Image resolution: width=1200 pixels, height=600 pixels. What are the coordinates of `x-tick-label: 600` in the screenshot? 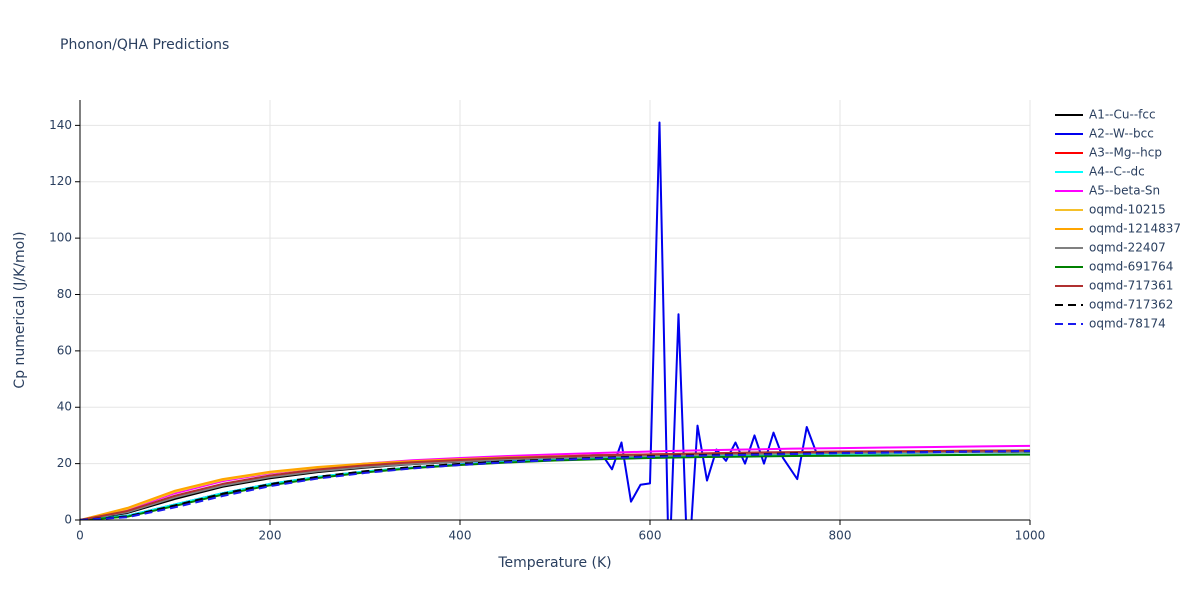 It's located at (650, 536).